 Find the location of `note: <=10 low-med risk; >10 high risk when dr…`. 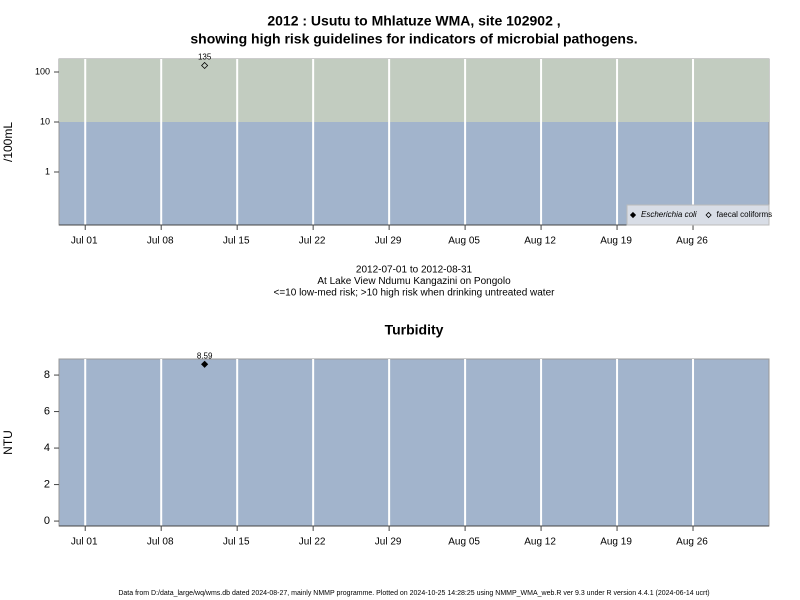

note: <=10 low-med risk; >10 high risk when dr… is located at coordinates (415, 293).